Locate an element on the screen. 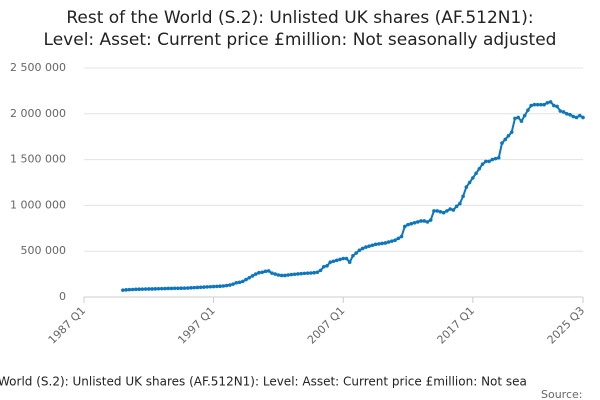 Image resolution: width=600 pixels, height=400 pixels. y-tick-label: 2 000 000 is located at coordinates (38, 113).